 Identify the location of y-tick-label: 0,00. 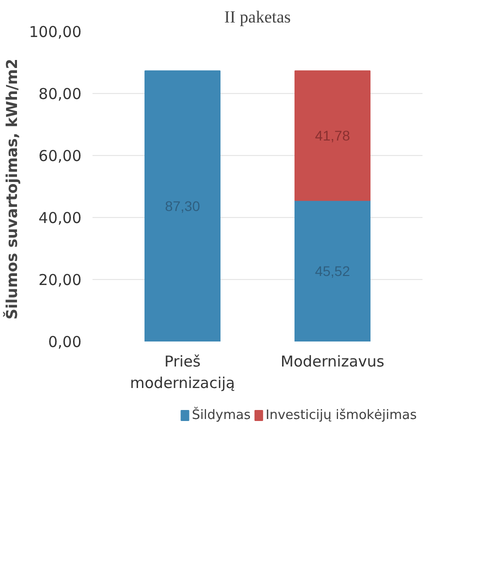
(65, 342).